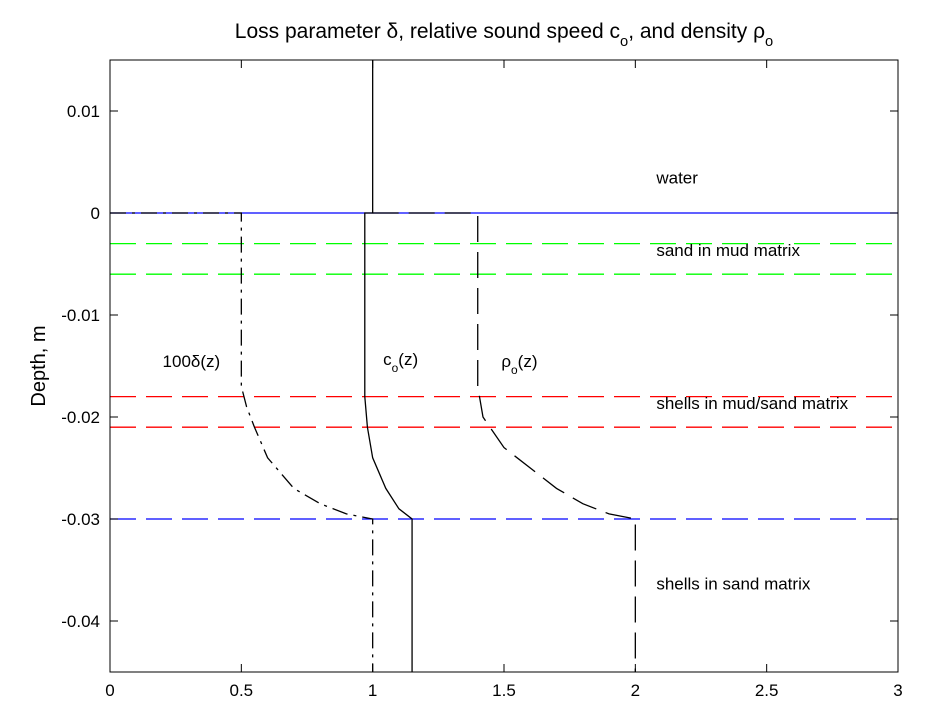  I want to click on annotation-part: shells in sand matrix, so click(733, 583).